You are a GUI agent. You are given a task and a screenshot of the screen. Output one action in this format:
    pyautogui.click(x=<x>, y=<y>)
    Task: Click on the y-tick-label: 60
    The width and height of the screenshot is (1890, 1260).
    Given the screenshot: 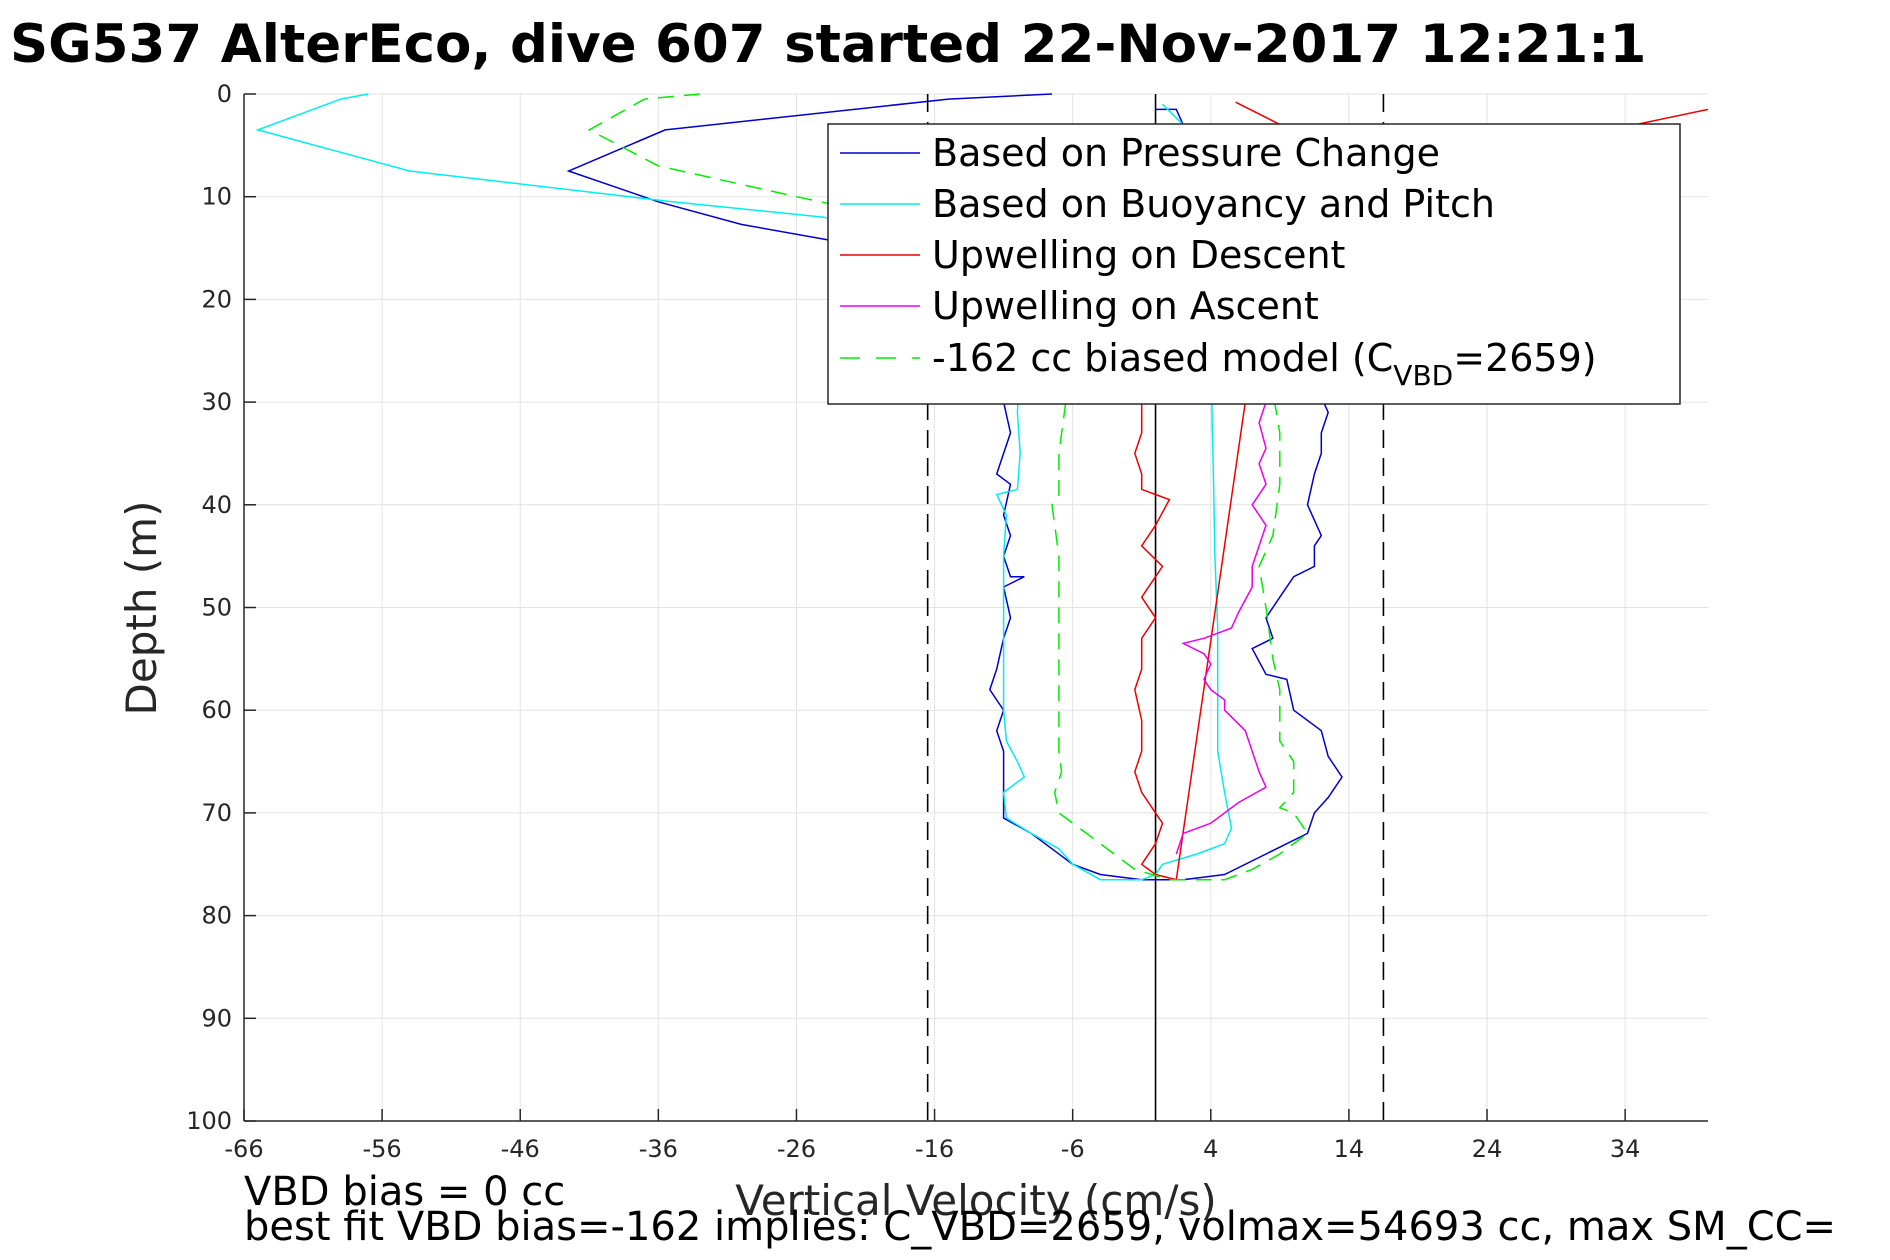 What is the action you would take?
    pyautogui.click(x=216, y=710)
    